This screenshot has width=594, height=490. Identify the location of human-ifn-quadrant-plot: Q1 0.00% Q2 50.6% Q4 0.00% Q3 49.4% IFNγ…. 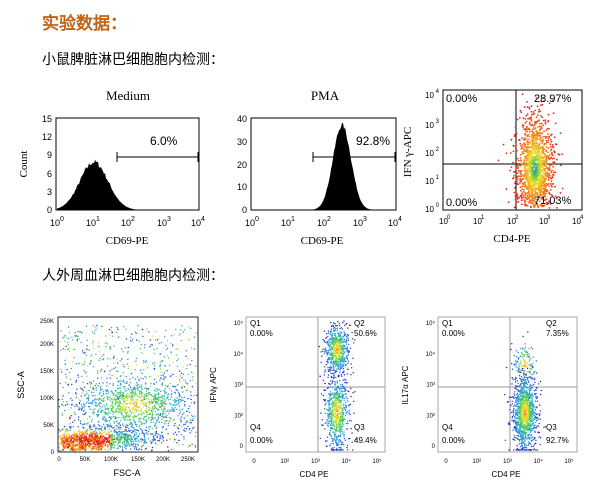
(297, 397).